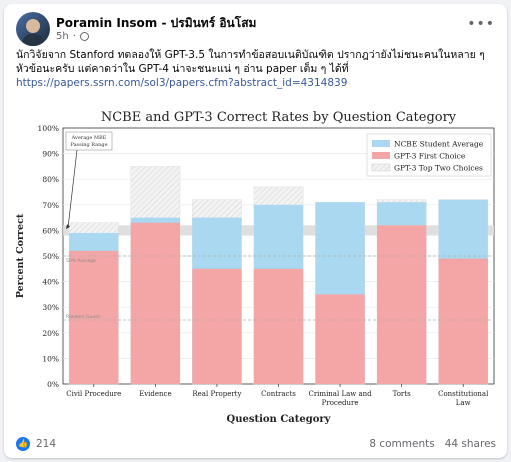 This screenshot has height=462, width=511. What do you see at coordinates (68, 227) in the screenshot?
I see `annotation-arrowhead` at bounding box center [68, 227].